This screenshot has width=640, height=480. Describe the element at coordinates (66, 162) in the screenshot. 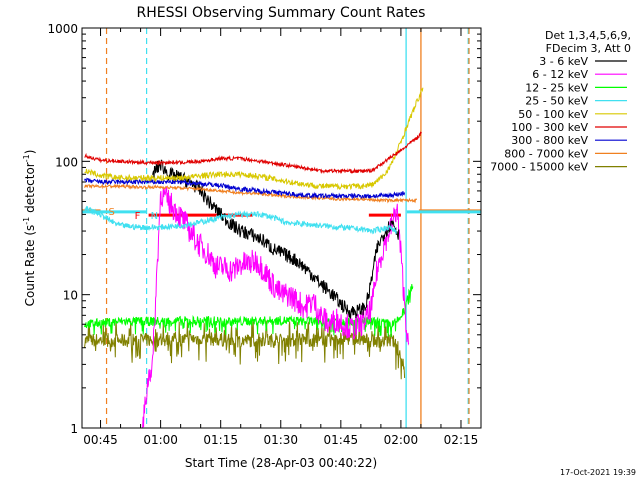

I see `y-tick-label-100: 100` at that location.